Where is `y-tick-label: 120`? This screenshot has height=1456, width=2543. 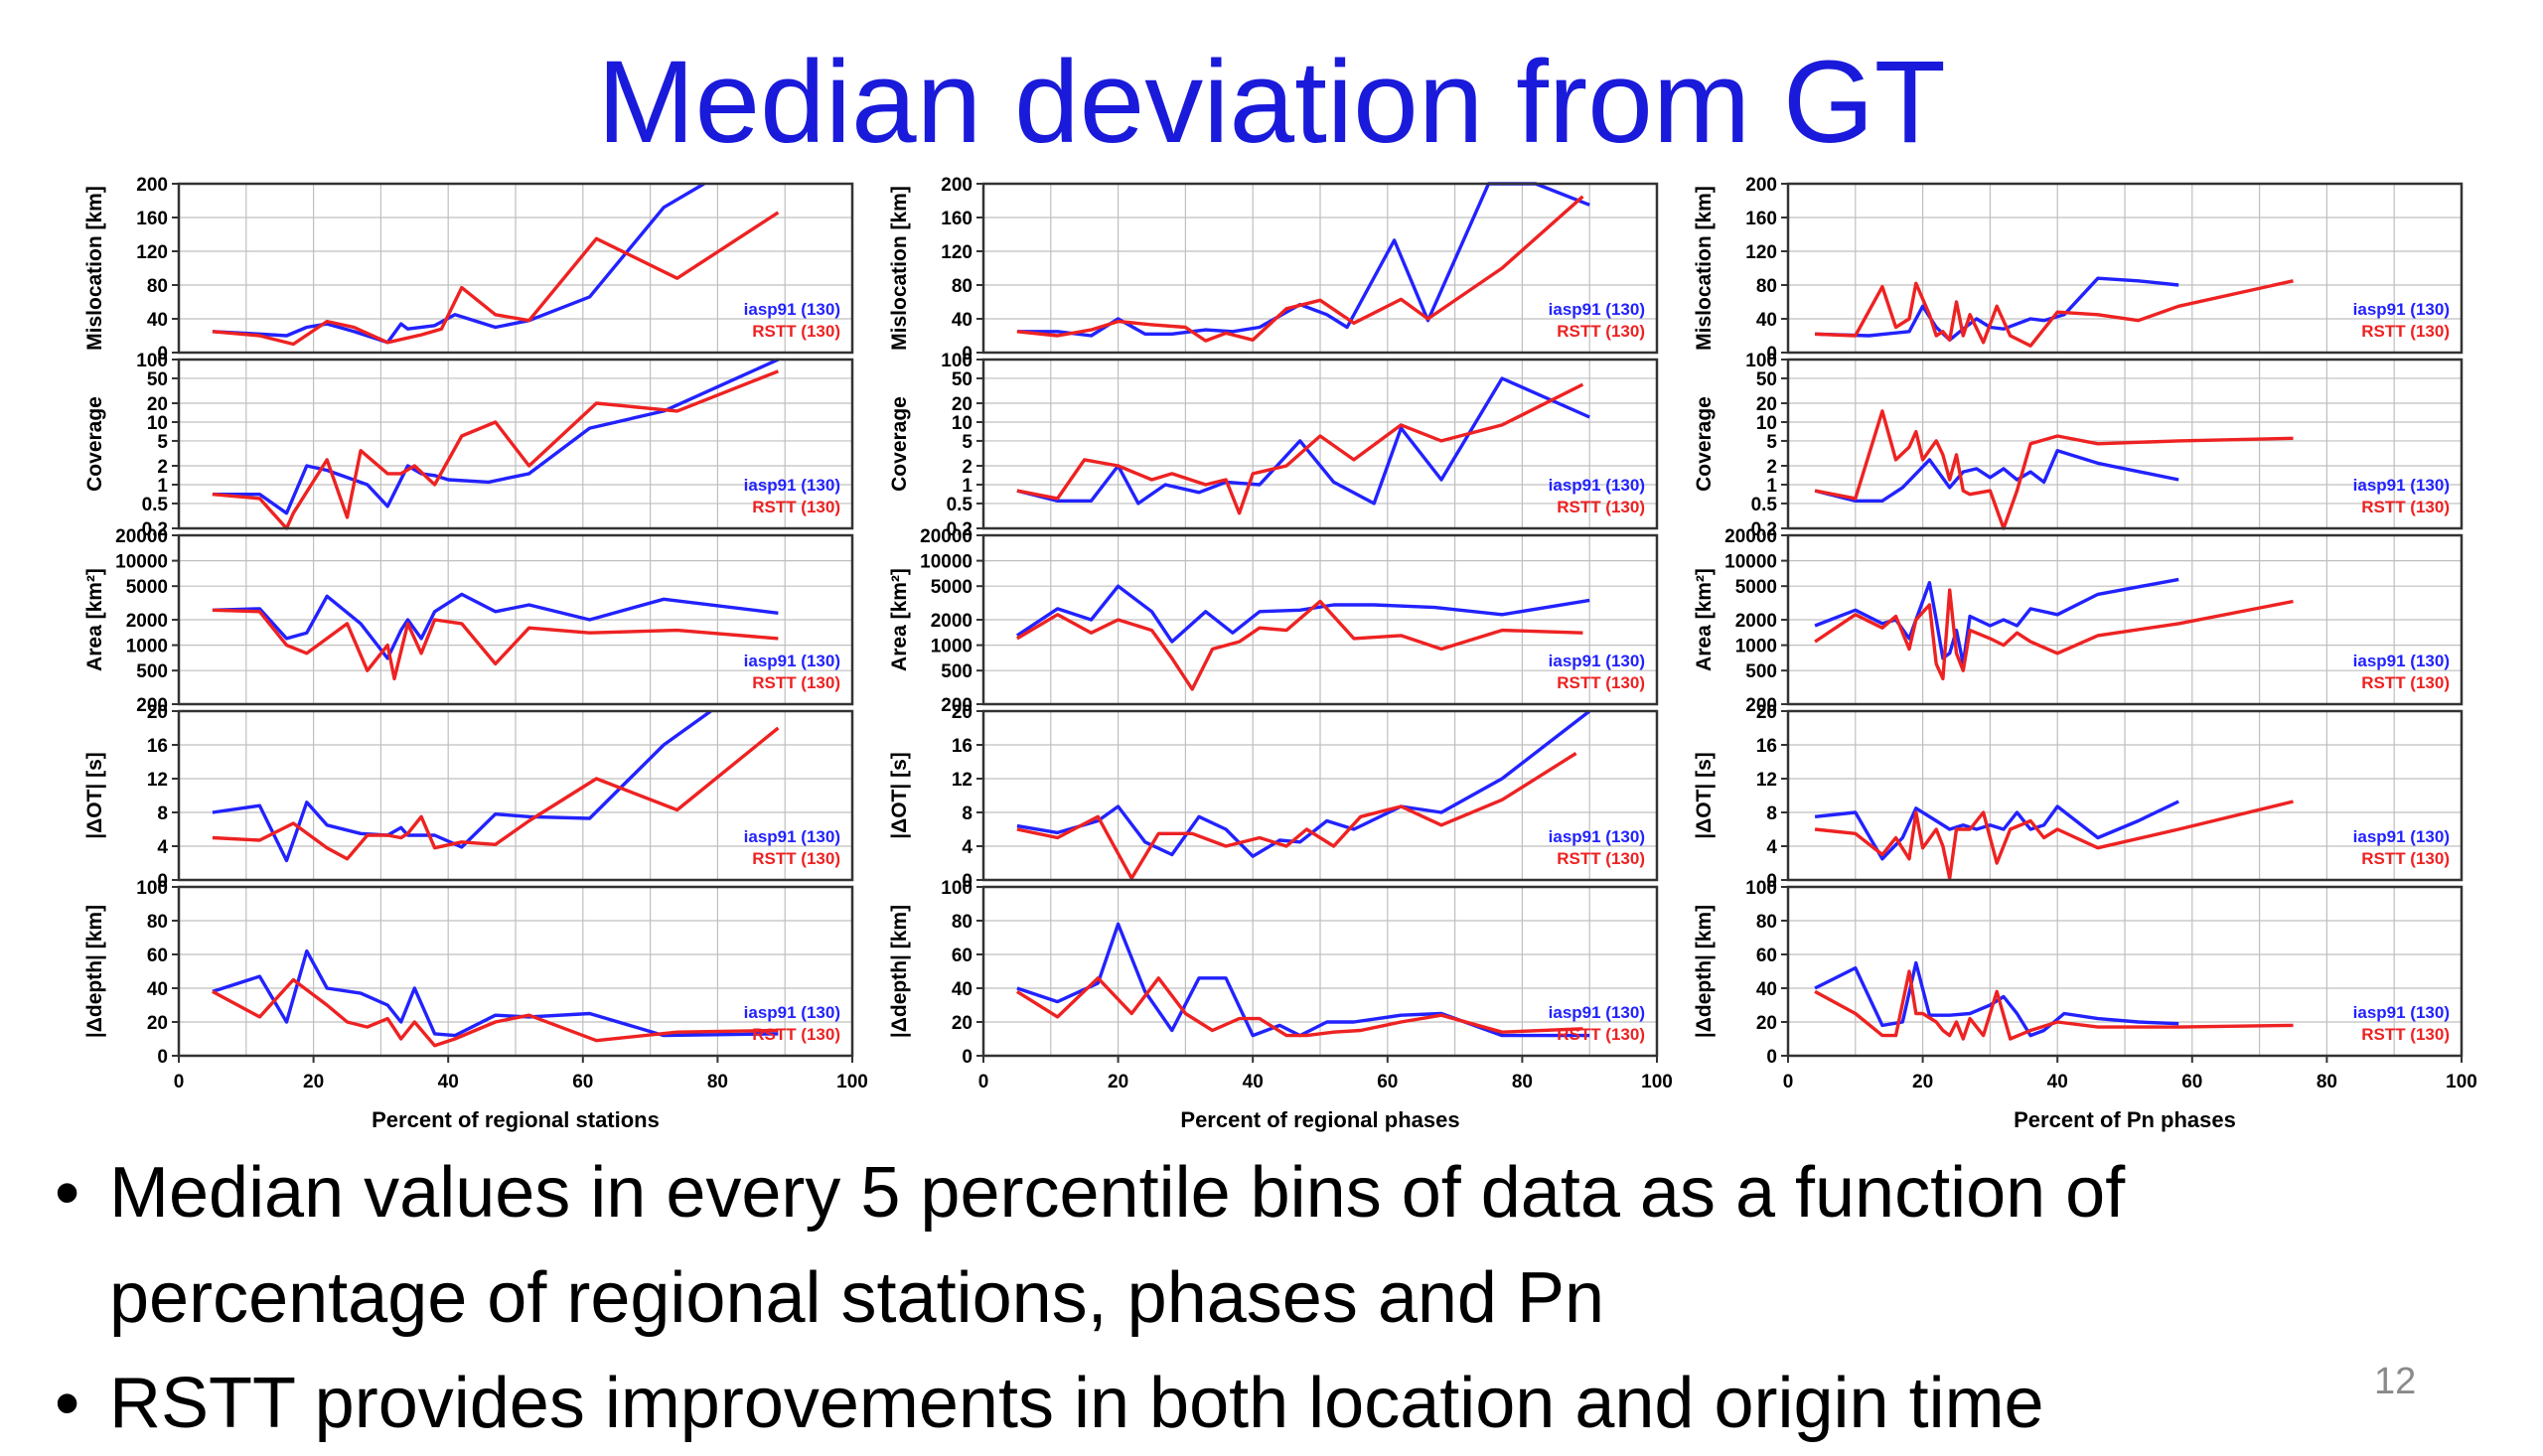
y-tick-label: 120 is located at coordinates (956, 252).